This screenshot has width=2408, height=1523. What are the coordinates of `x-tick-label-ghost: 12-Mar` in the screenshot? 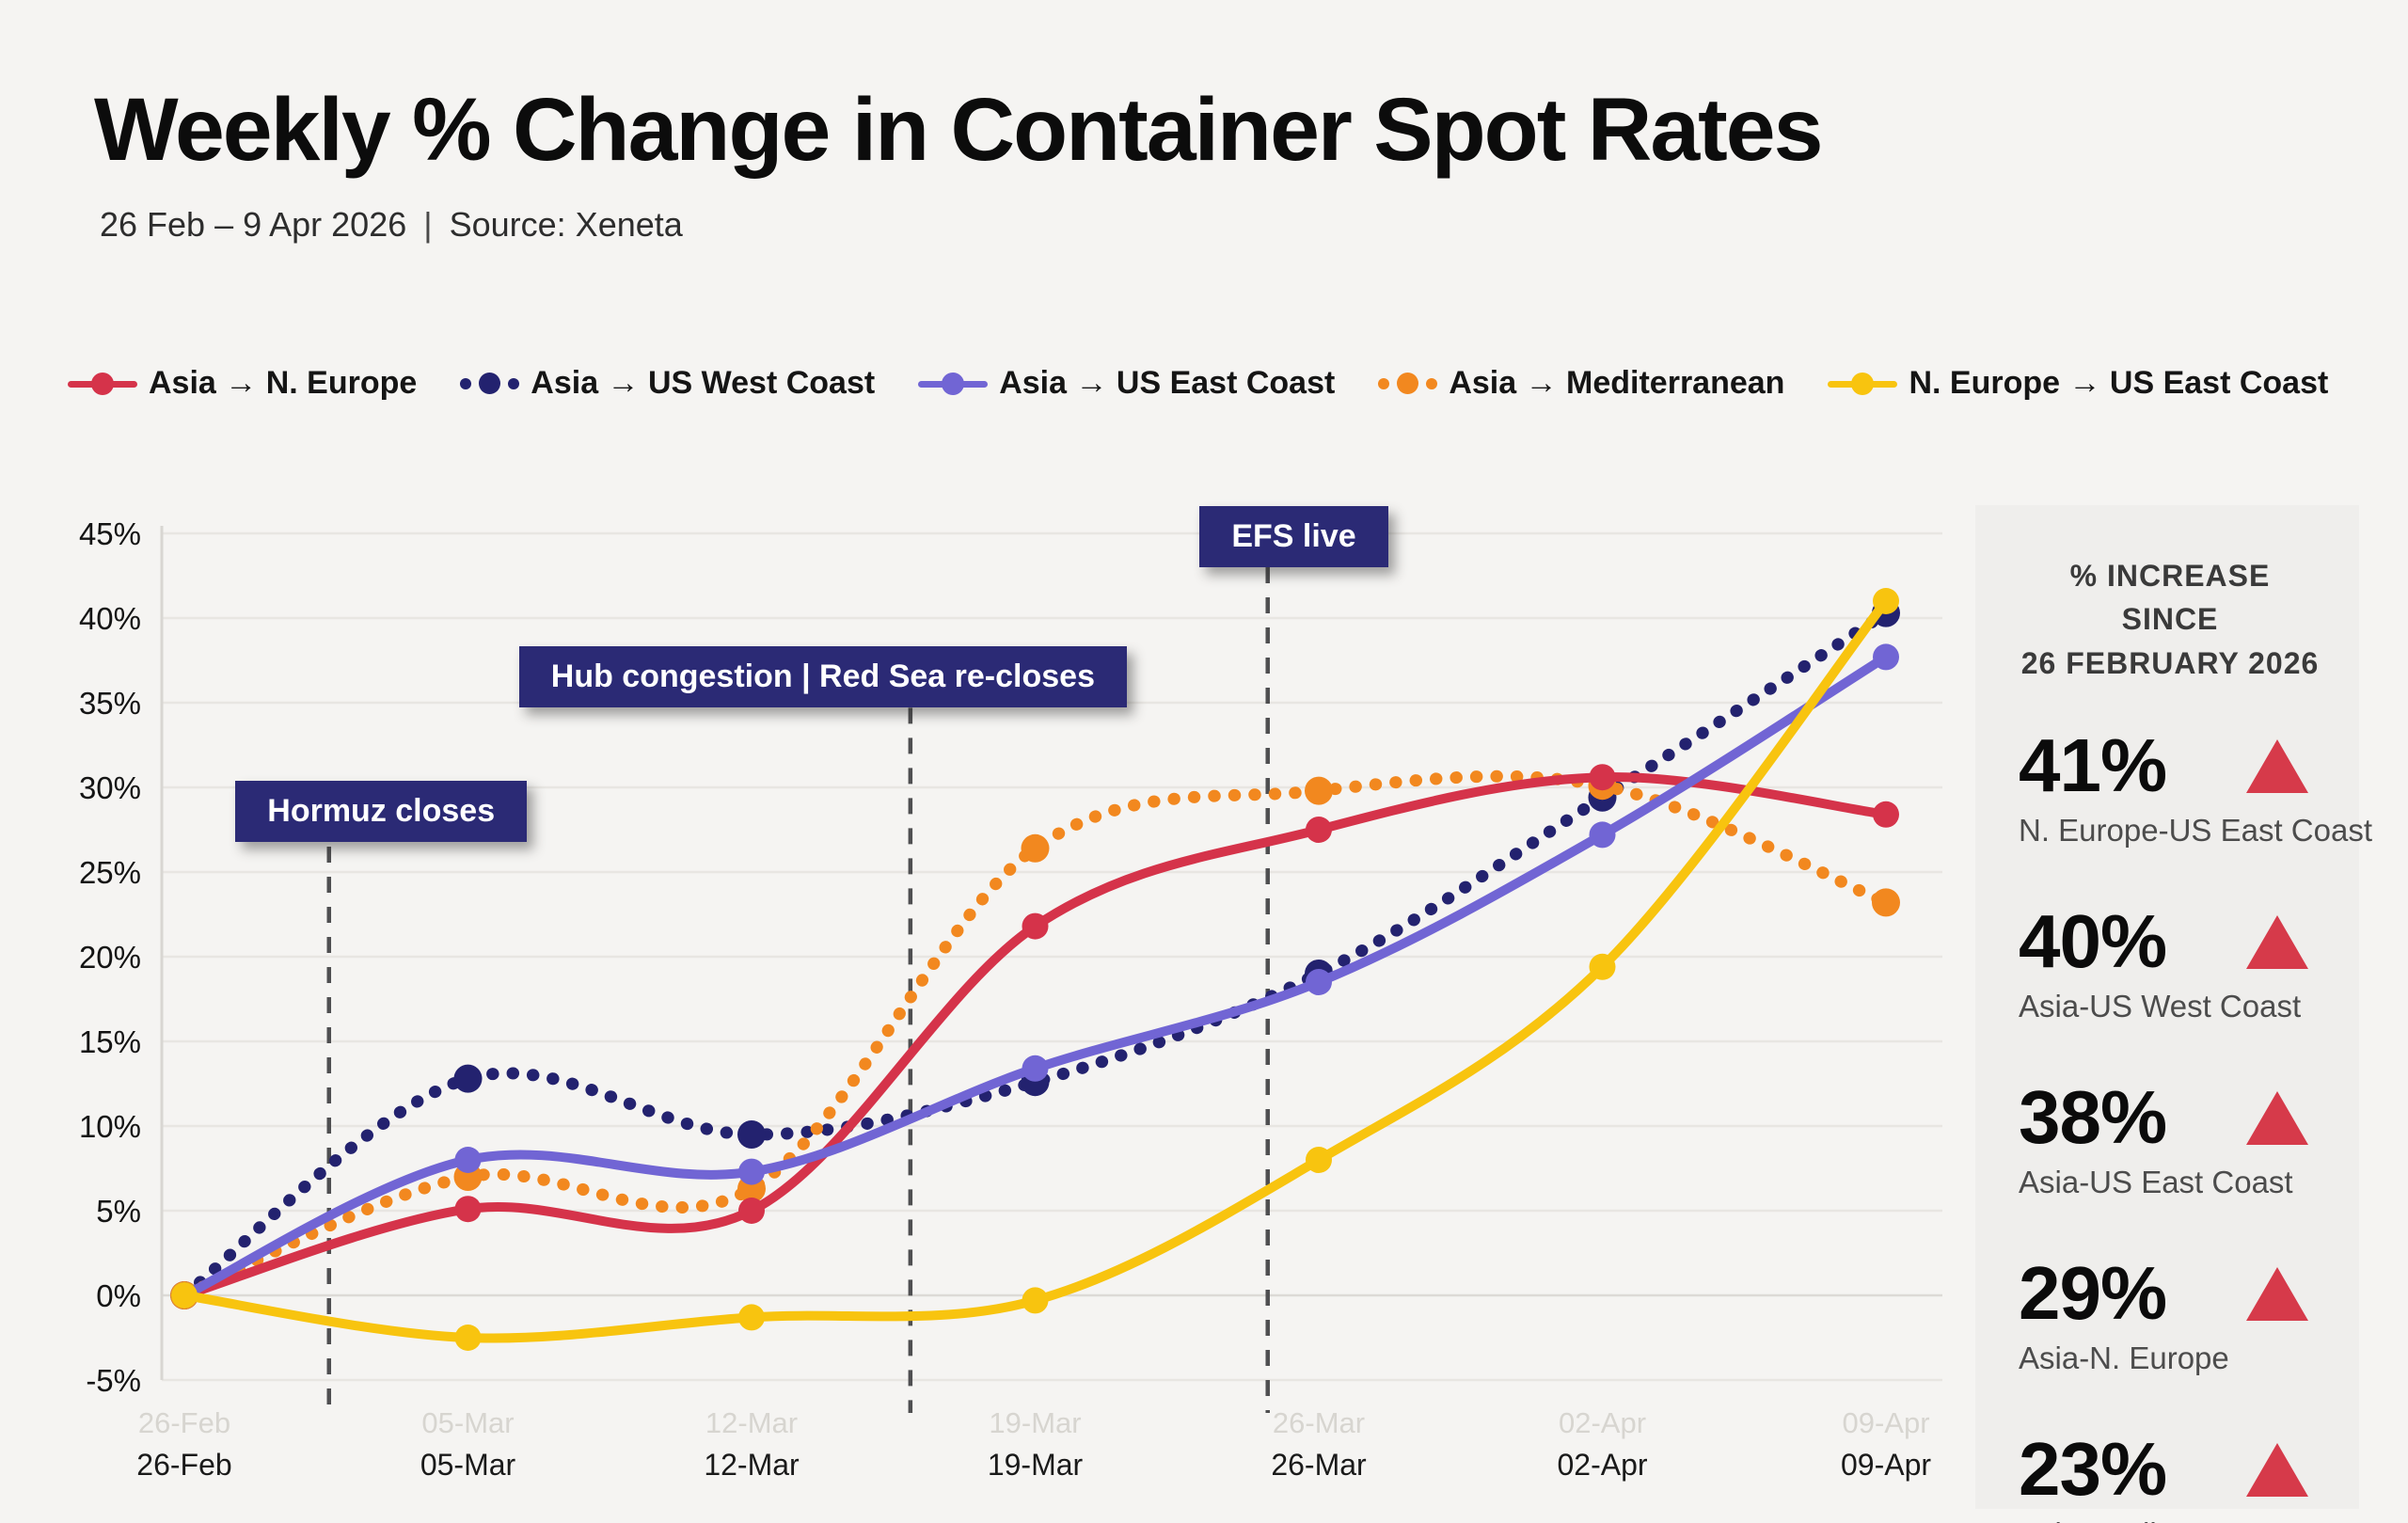 It's located at (751, 1422).